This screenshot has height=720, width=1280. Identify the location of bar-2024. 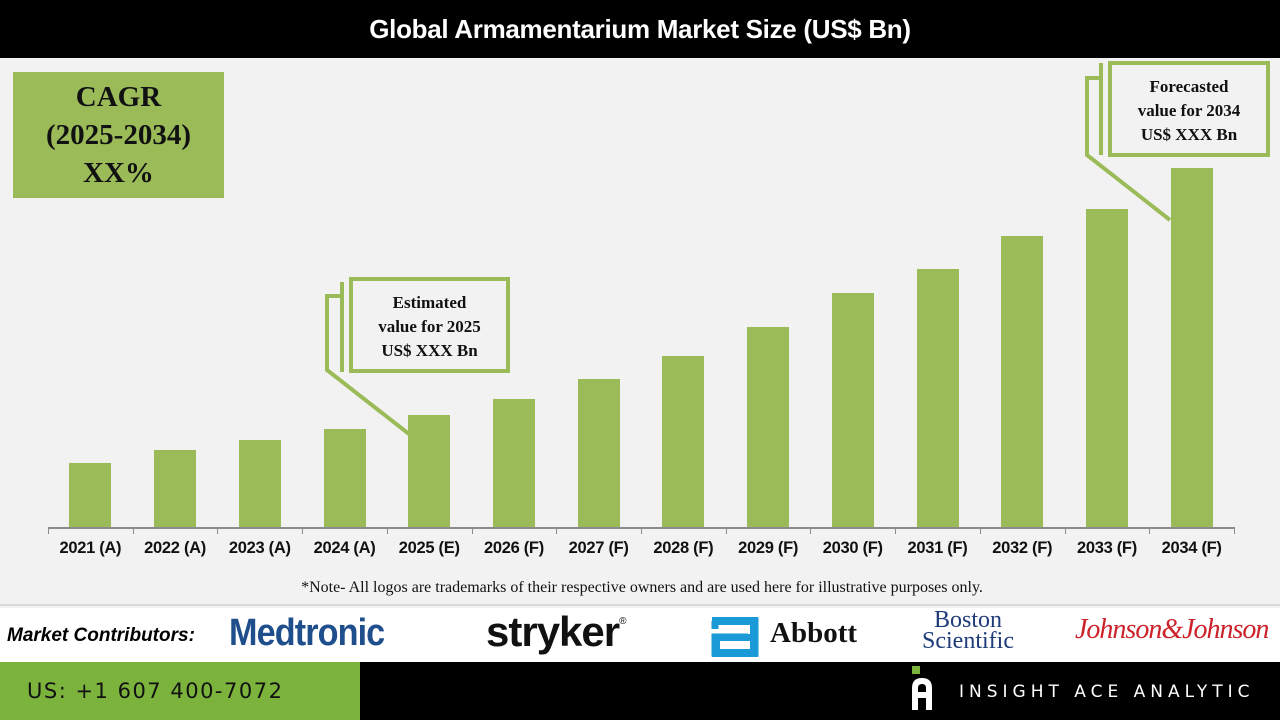
(344, 478).